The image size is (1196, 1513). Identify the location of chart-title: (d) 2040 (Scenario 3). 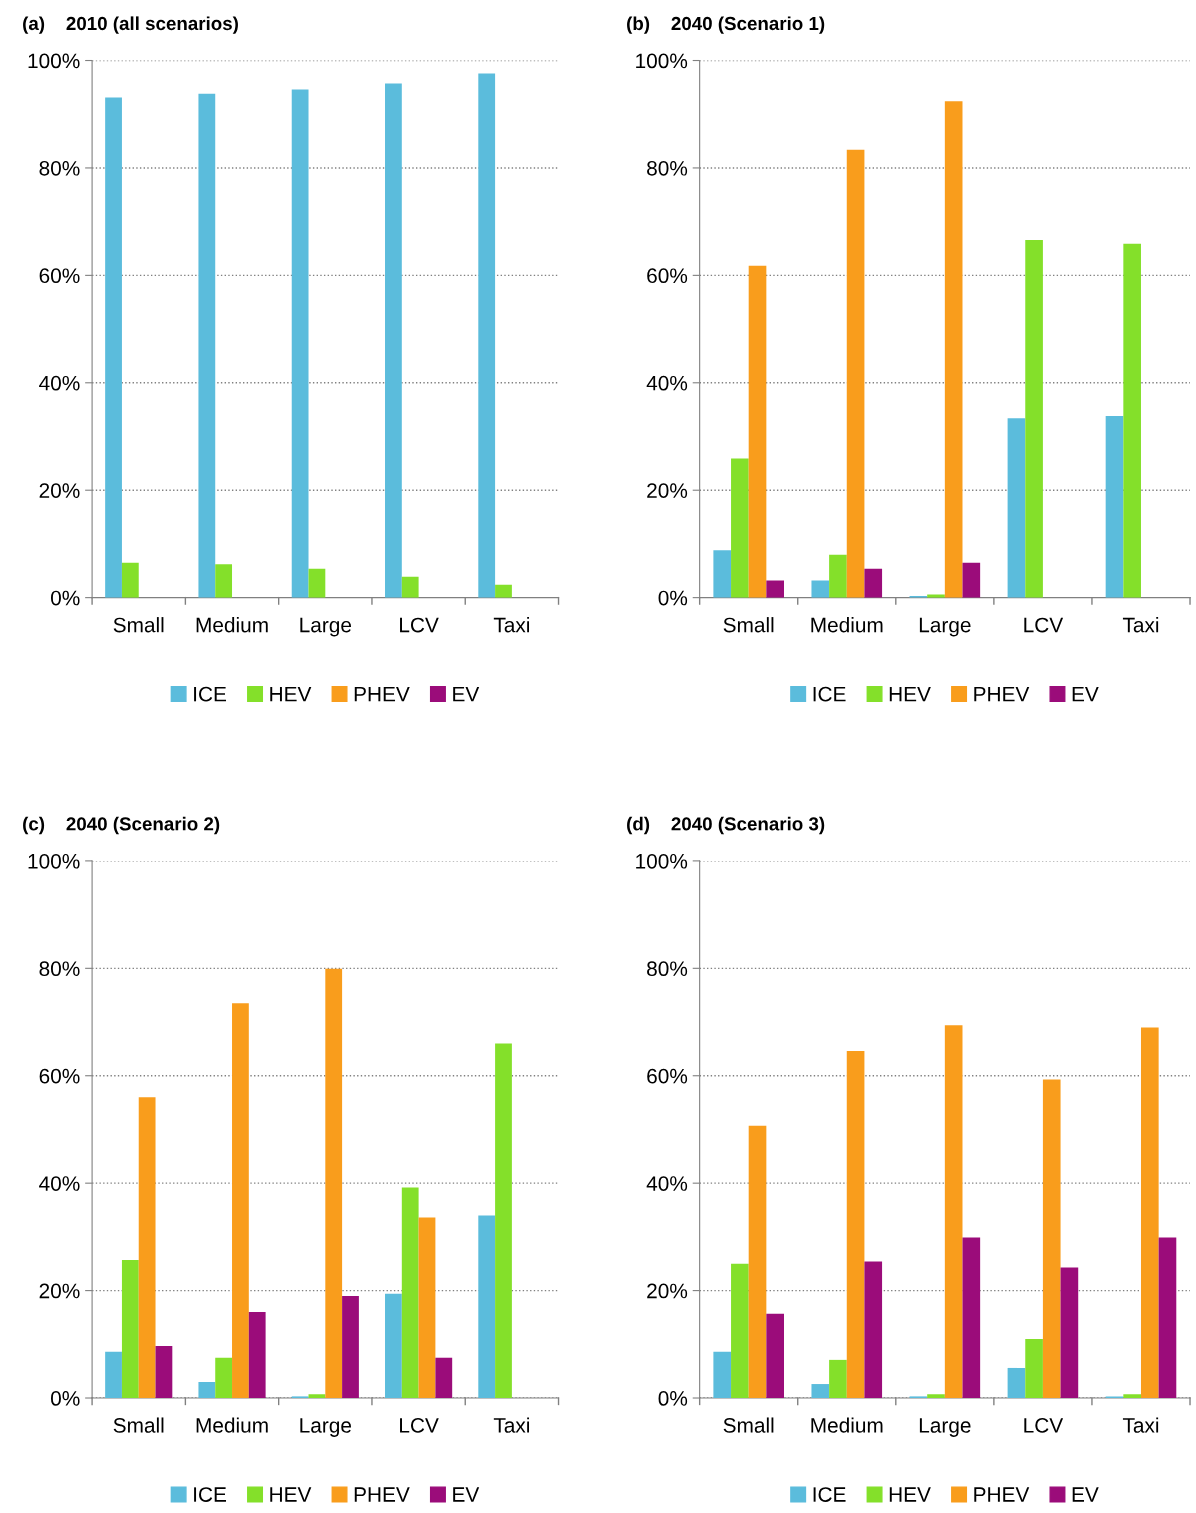
(726, 825).